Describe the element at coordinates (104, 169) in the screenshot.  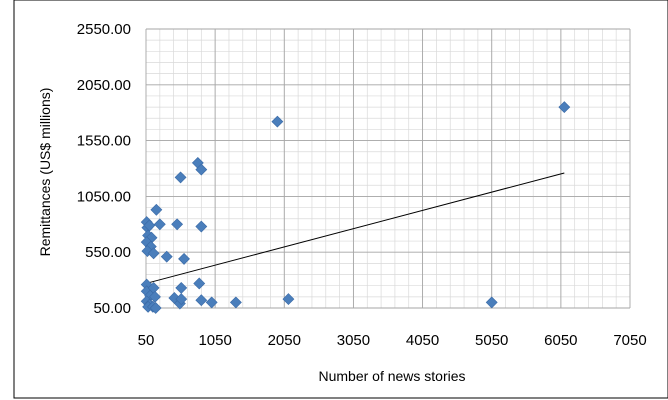
I see `y-tick-labels: 50.00 550.00 1050.00 1550.00 2050.00 2550.00` at that location.